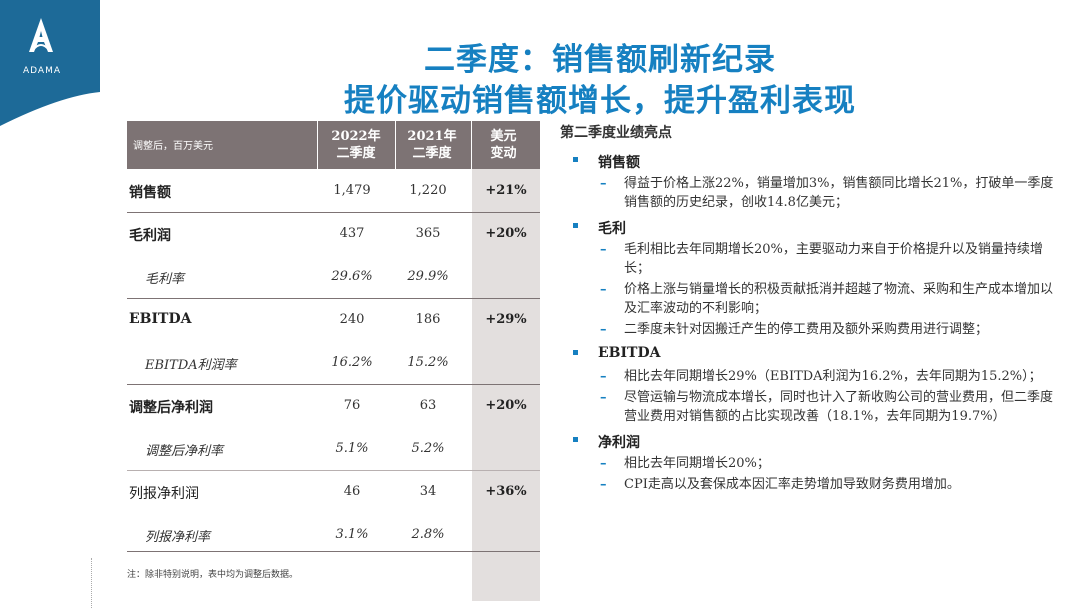 This screenshot has height=608, width=1080. Describe the element at coordinates (295, 450) in the screenshot. I see `table-row: 调整后净利率 5.1% 5.2%` at that location.